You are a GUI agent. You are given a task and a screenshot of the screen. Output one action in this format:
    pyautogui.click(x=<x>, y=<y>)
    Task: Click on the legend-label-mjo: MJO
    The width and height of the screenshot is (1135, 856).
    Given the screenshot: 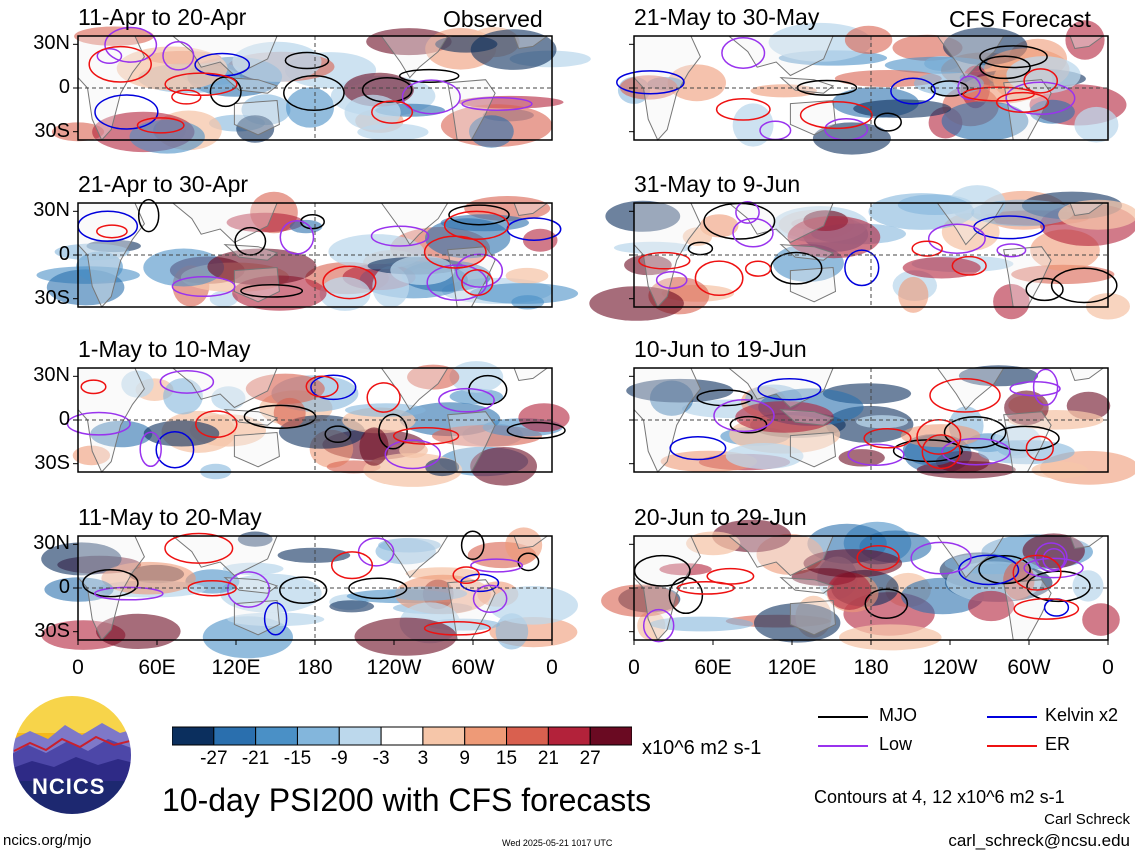 What is the action you would take?
    pyautogui.click(x=898, y=715)
    